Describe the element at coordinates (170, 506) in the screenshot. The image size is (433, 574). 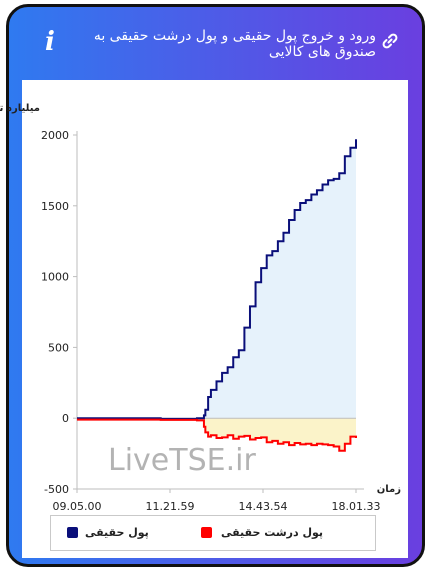
I see `x-tick-label: 11.21.59` at that location.